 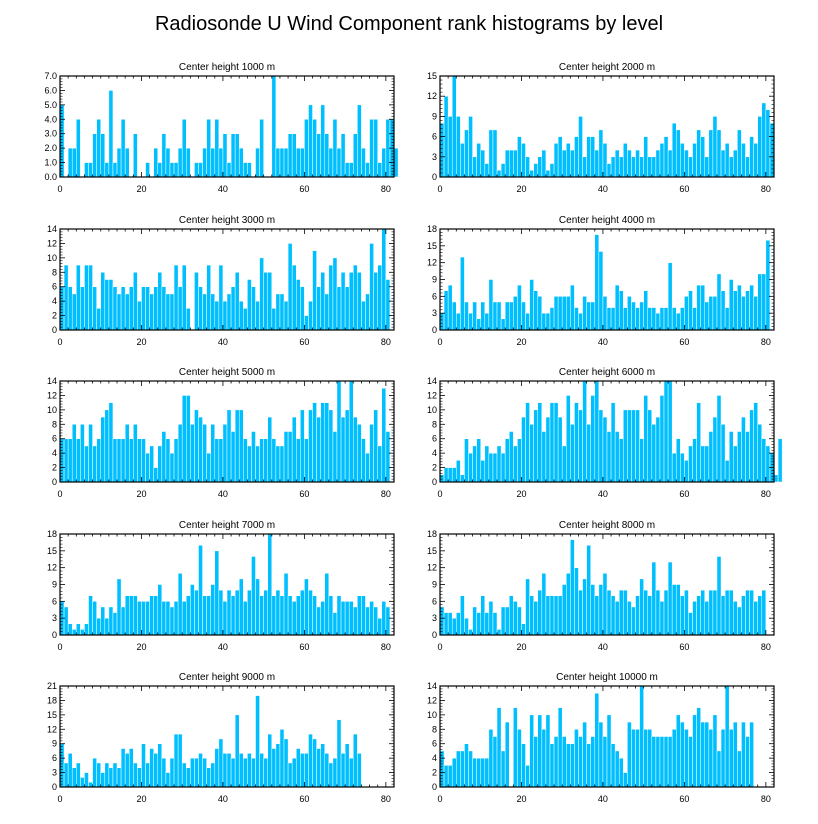 What do you see at coordinates (434, 453) in the screenshot?
I see `y-tick-label: 4` at bounding box center [434, 453].